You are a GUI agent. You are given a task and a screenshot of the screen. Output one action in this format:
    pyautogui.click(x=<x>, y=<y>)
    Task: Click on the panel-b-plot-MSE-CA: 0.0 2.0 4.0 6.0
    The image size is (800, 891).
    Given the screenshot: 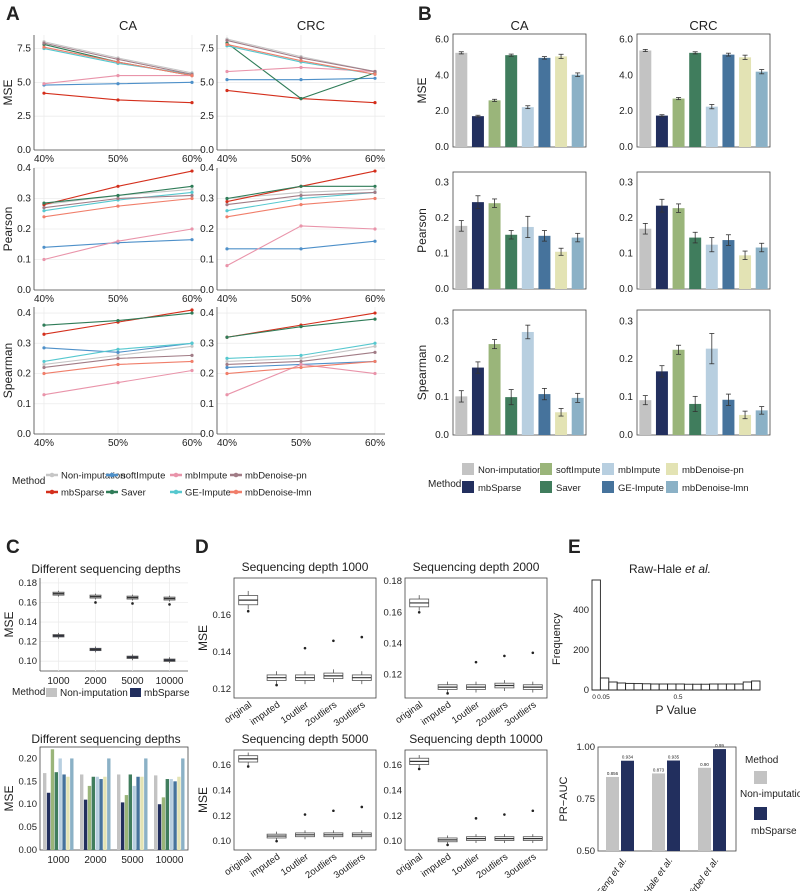 What is the action you would take?
    pyautogui.click(x=511, y=93)
    